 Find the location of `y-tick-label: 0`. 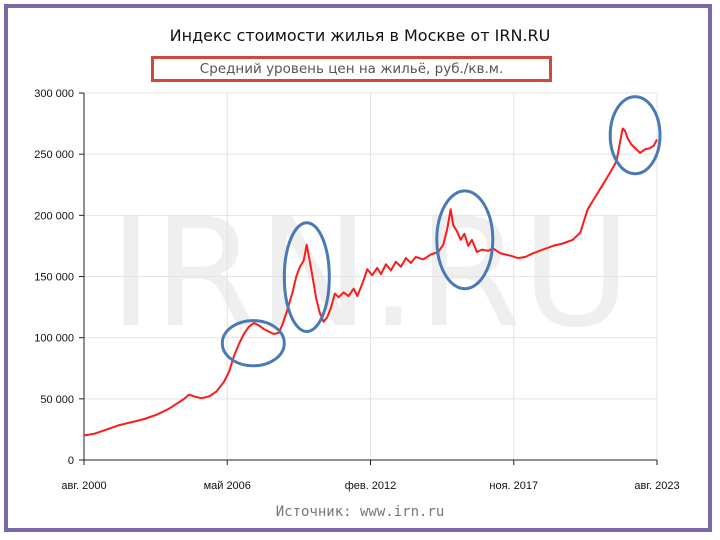

y-tick-label: 0 is located at coordinates (71, 461).